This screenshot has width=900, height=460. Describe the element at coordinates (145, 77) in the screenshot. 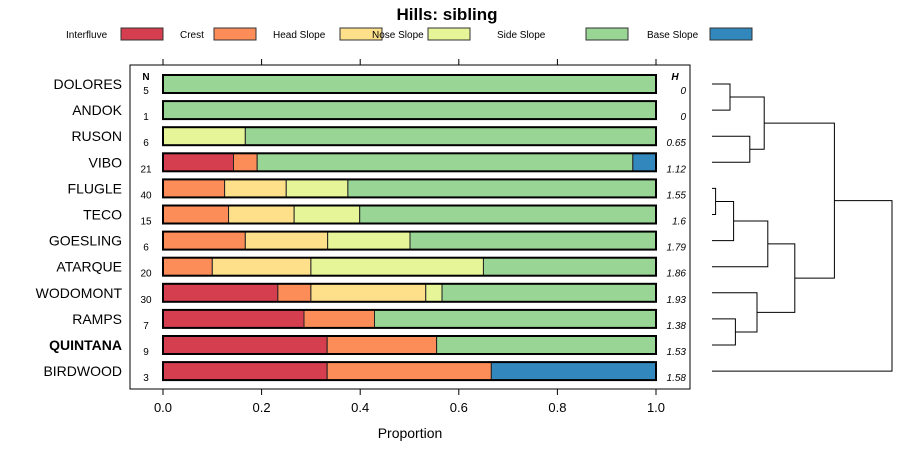

I see `n-header: N` at that location.